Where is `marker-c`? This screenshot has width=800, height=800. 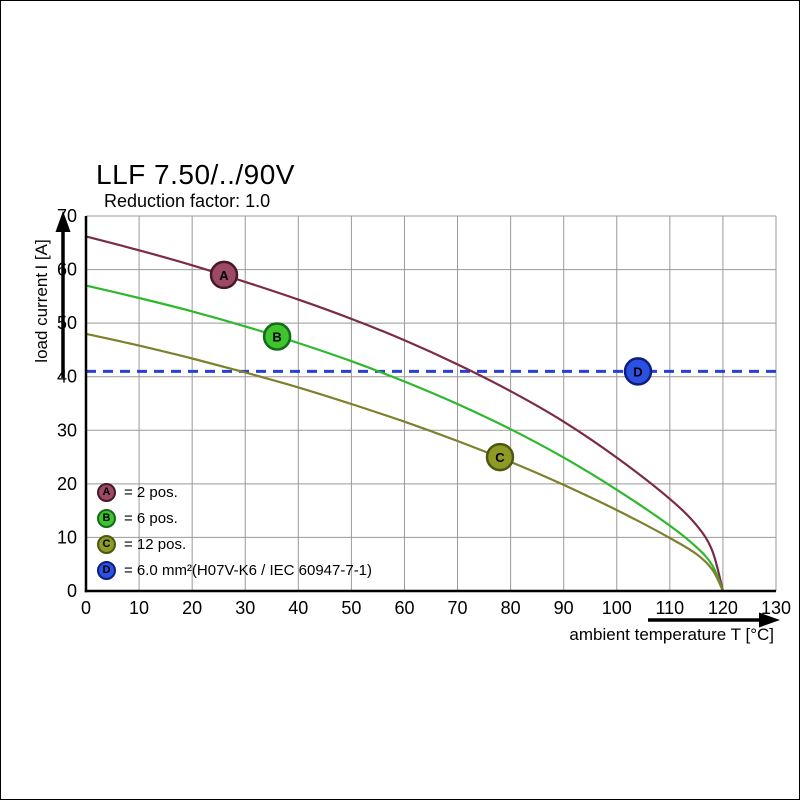
marker-c is located at coordinates (500, 457).